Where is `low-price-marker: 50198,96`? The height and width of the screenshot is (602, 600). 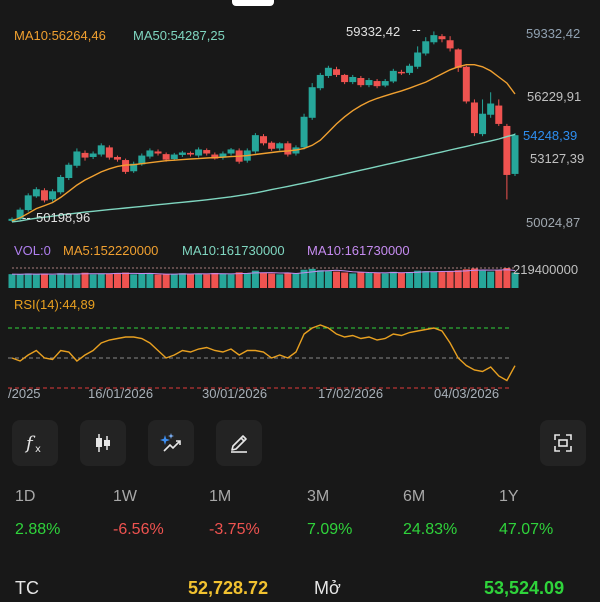
low-price-marker: 50198,96 is located at coordinates (63, 217).